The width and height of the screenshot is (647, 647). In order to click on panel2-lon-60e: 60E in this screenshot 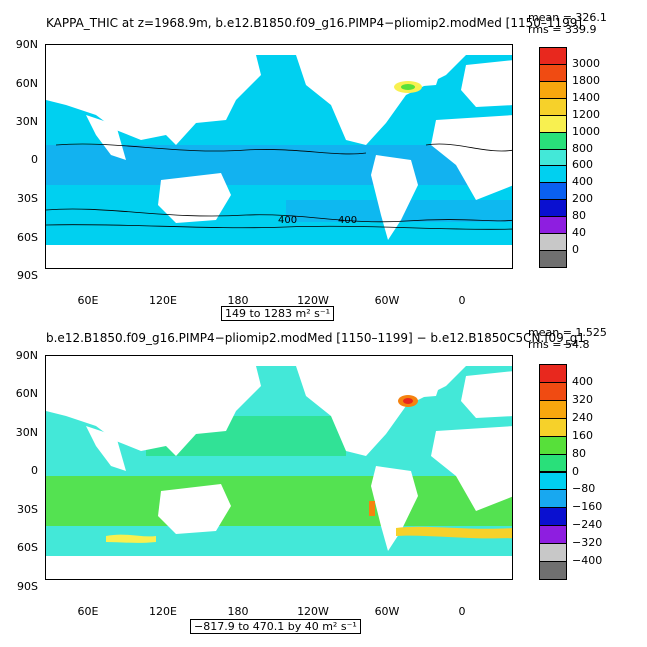, I will do `click(88, 611)`.